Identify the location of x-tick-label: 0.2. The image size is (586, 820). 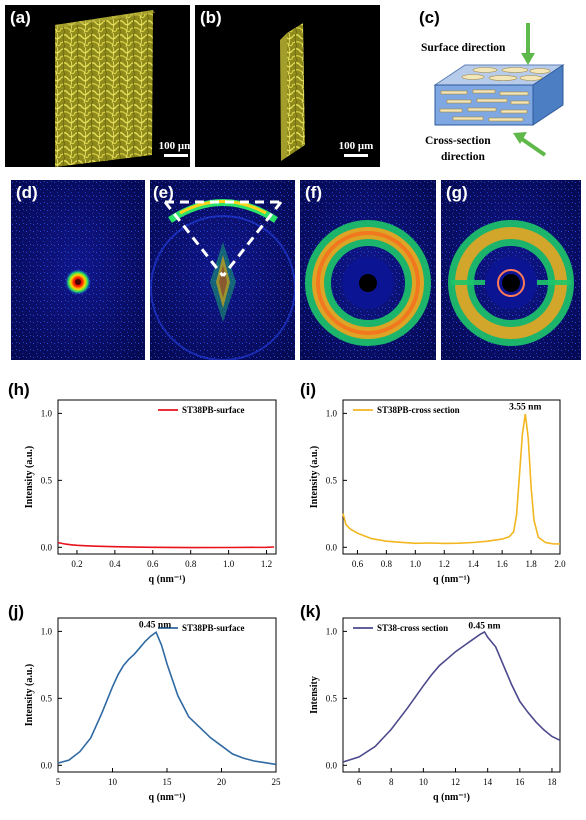
(76, 564).